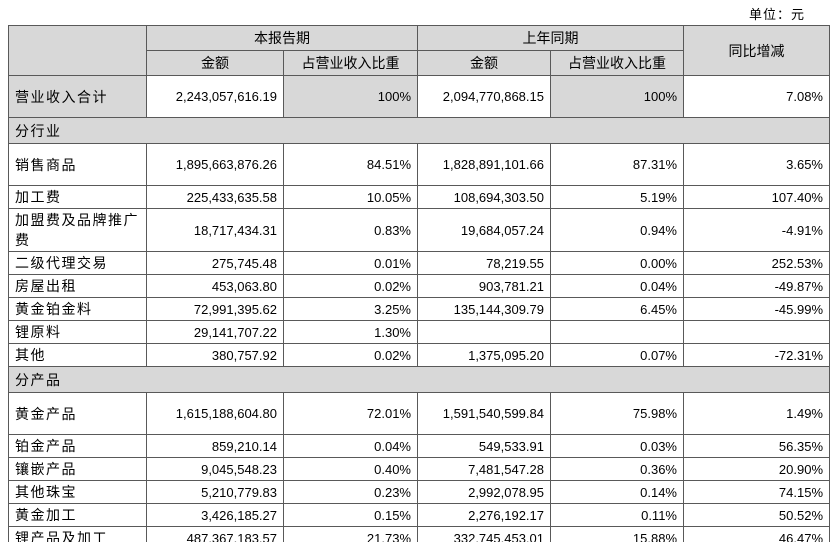  What do you see at coordinates (215, 164) in the screenshot?
I see `current-amount-cell: 1,895,663,876.26` at bounding box center [215, 164].